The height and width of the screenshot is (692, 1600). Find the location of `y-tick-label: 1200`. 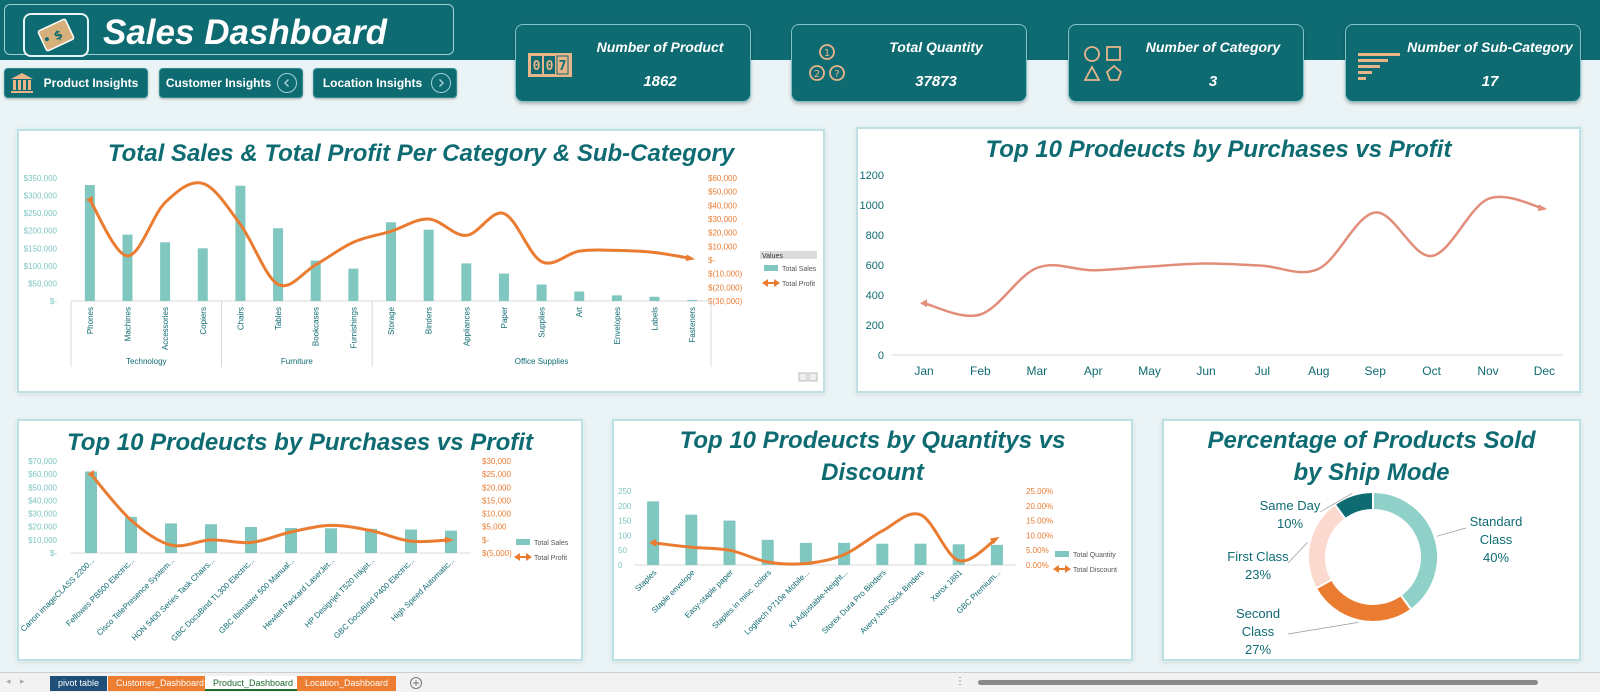

y-tick-label: 1200 is located at coordinates (872, 176).